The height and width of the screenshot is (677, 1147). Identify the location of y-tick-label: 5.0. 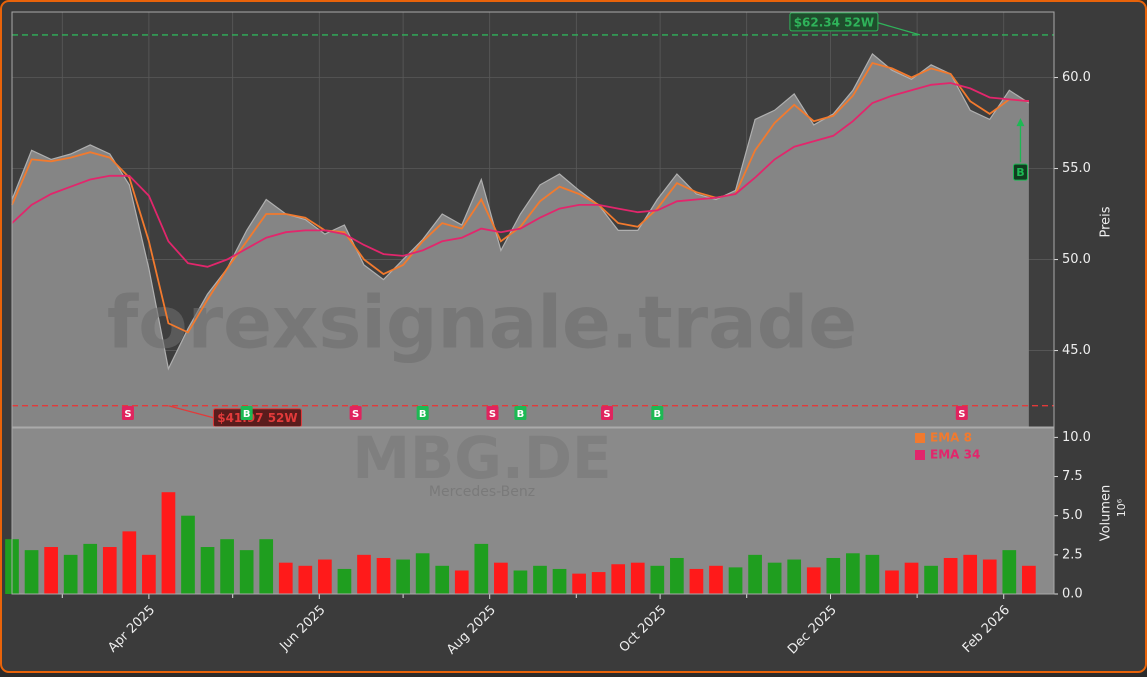
(1072, 515).